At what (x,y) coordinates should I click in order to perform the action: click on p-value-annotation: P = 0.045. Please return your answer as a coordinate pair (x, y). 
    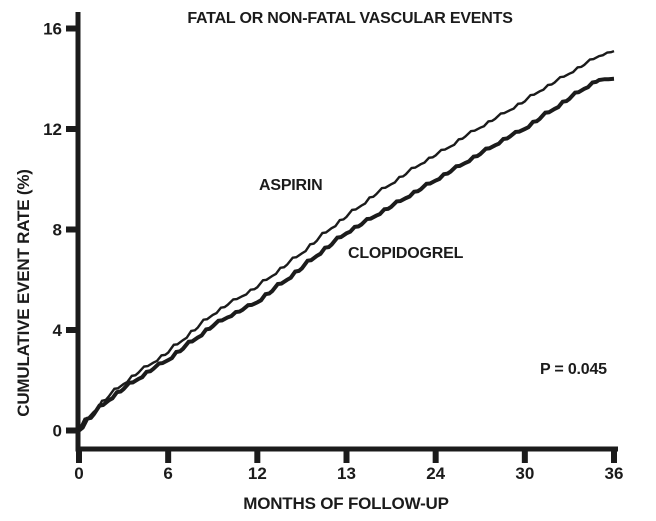
    Looking at the image, I should click on (573, 369).